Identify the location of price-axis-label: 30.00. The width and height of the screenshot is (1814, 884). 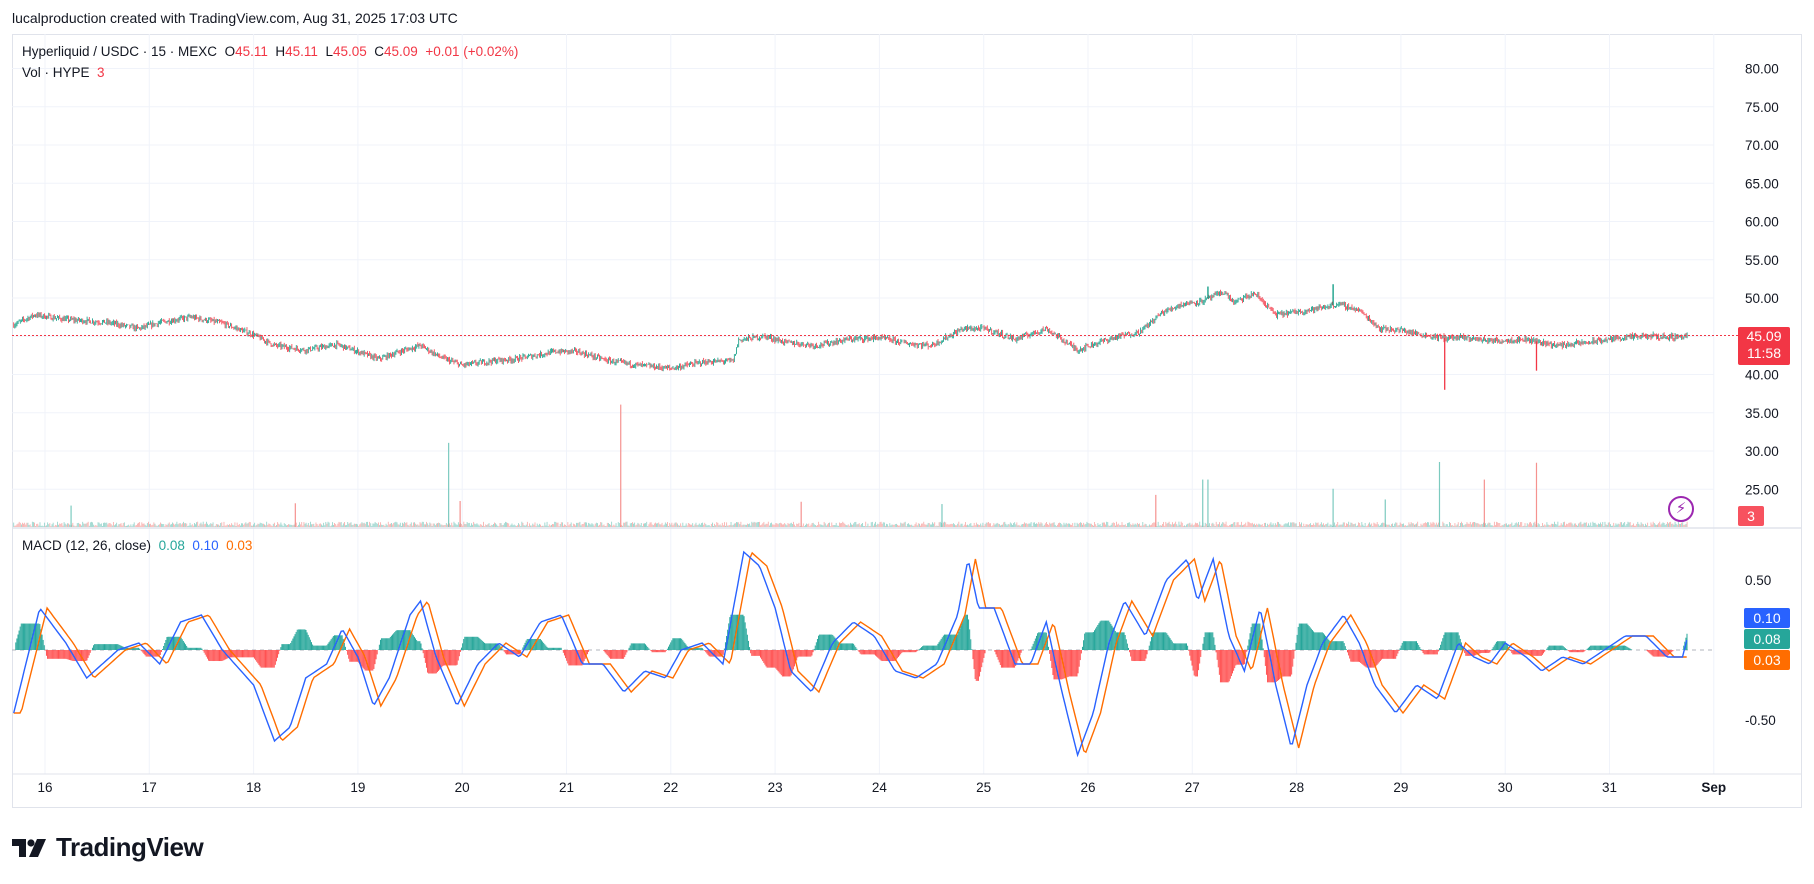
(1762, 451).